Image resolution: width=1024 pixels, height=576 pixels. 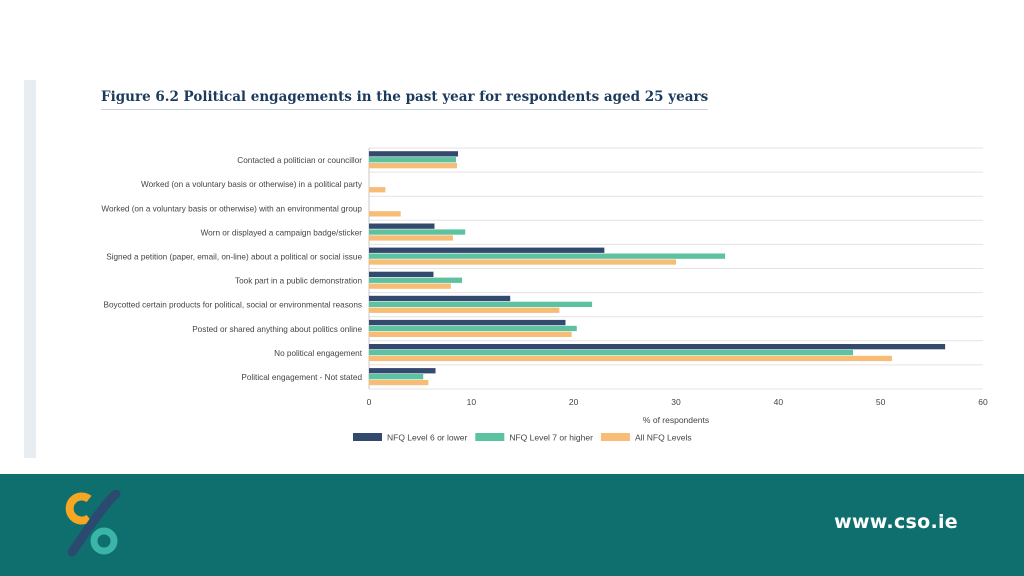 I want to click on category-label: Took part in a public demonstration, so click(x=298, y=281).